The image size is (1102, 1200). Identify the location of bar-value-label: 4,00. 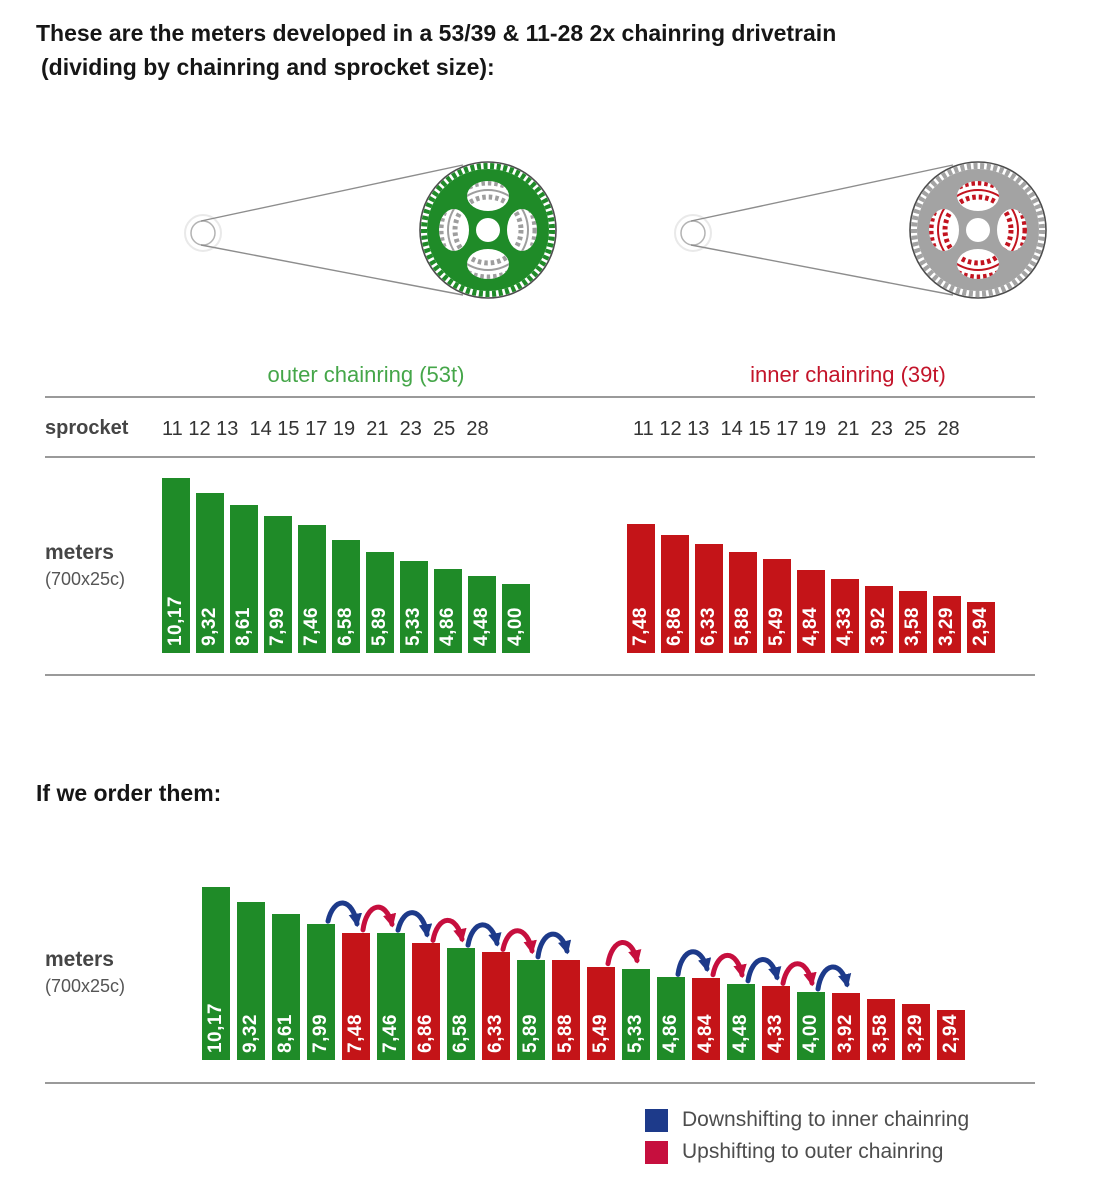
(515, 626).